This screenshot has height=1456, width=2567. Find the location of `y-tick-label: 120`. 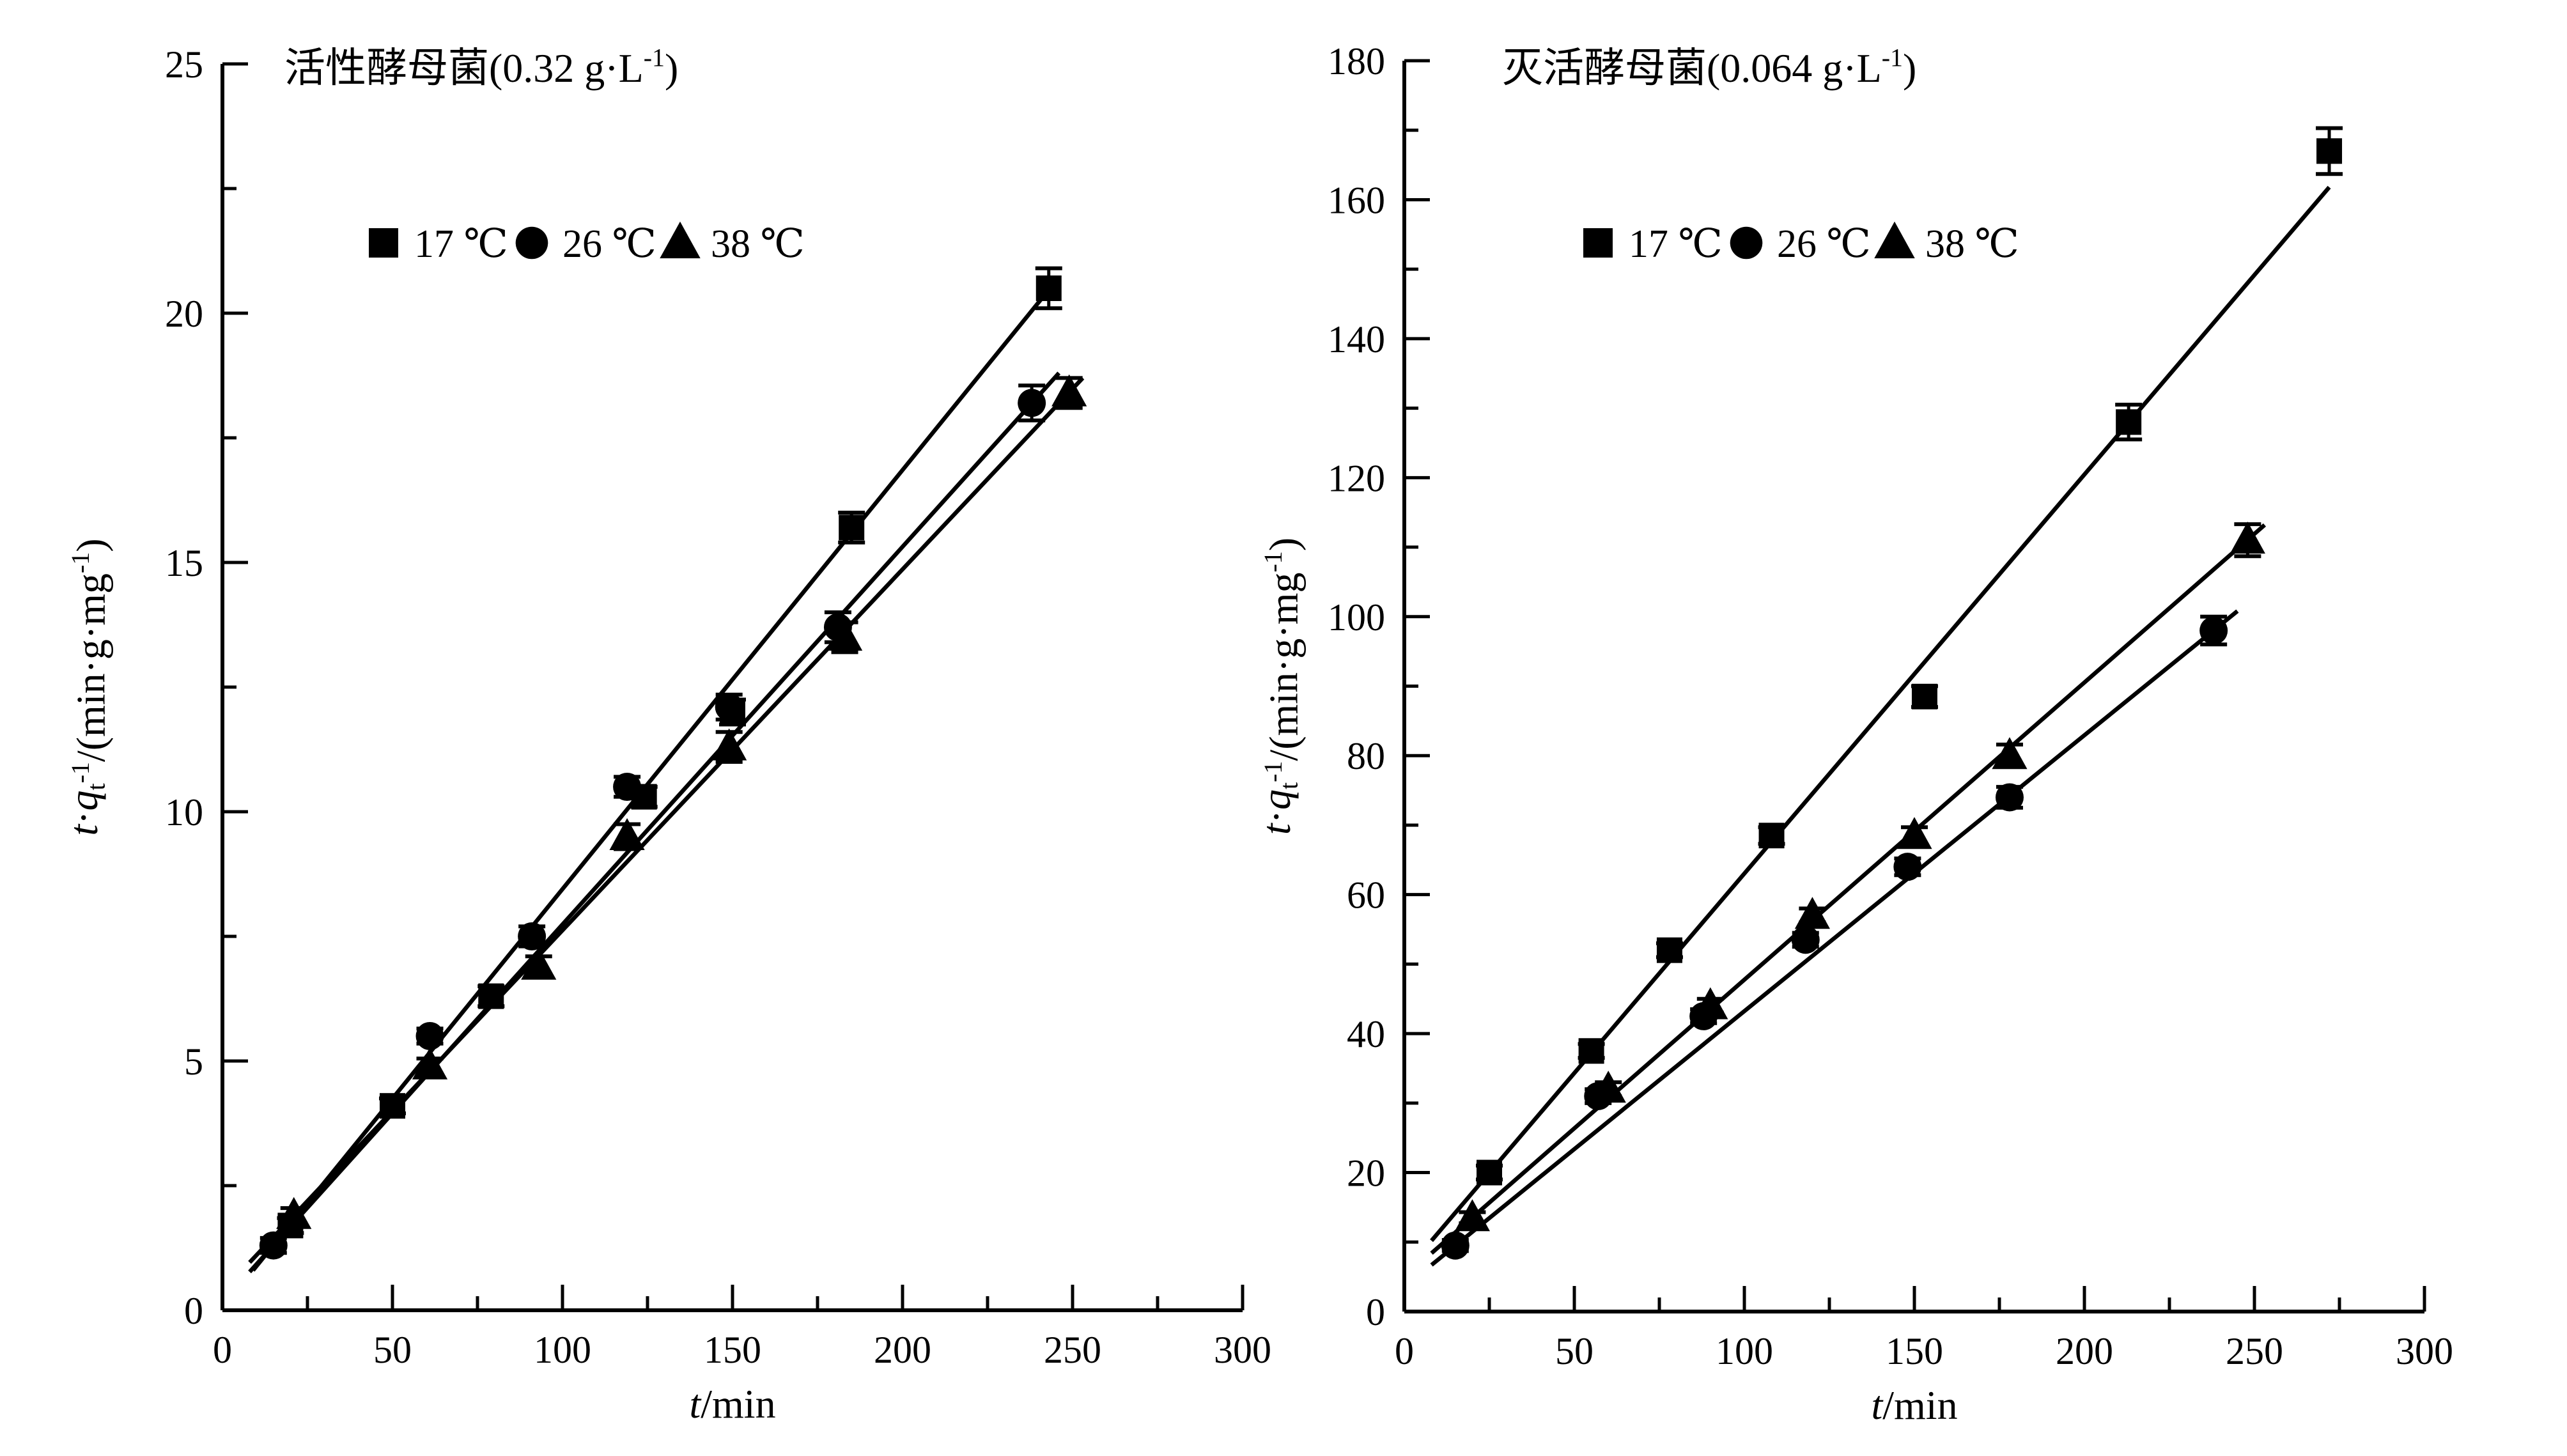

y-tick-label: 120 is located at coordinates (1356, 478).